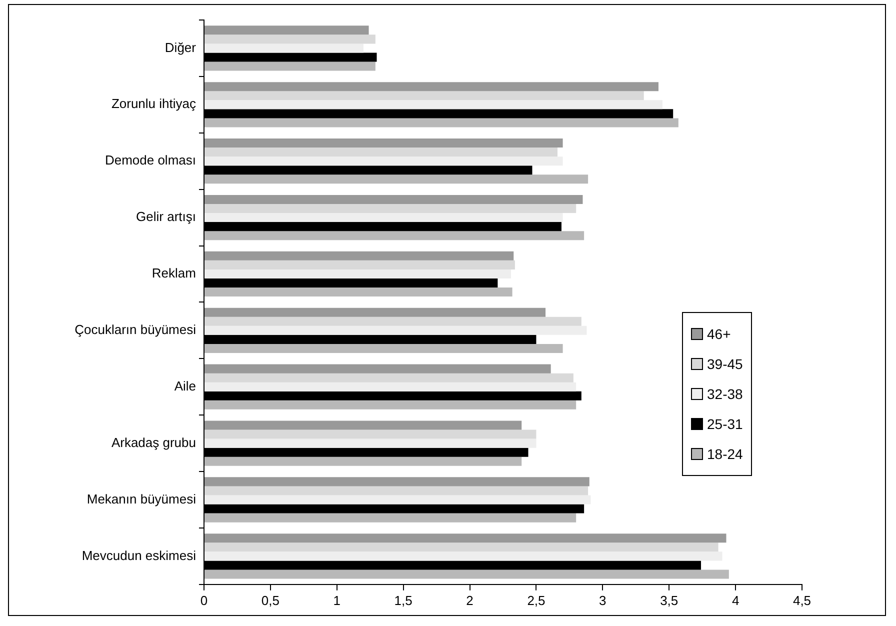 Image resolution: width=896 pixels, height=626 pixels. Describe the element at coordinates (153, 442) in the screenshot. I see `y-tick-label: Arkadaş grubu` at that location.